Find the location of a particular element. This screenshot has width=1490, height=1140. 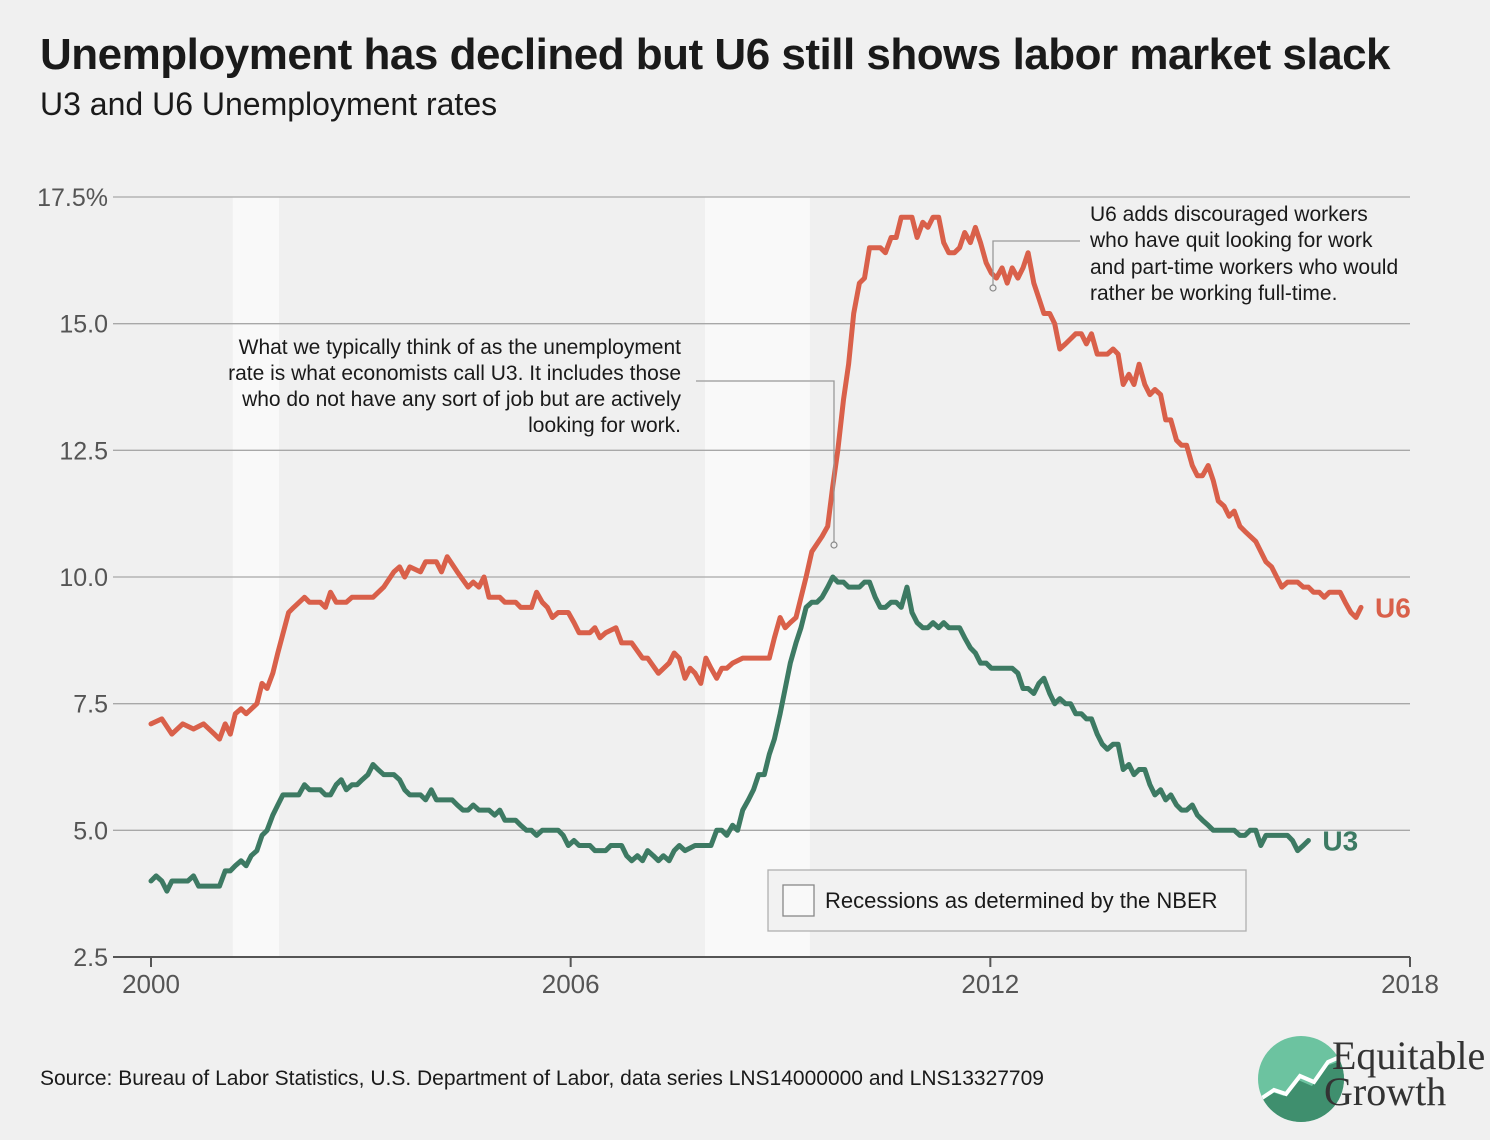

y-tick-label: 12.5 is located at coordinates (83, 451).